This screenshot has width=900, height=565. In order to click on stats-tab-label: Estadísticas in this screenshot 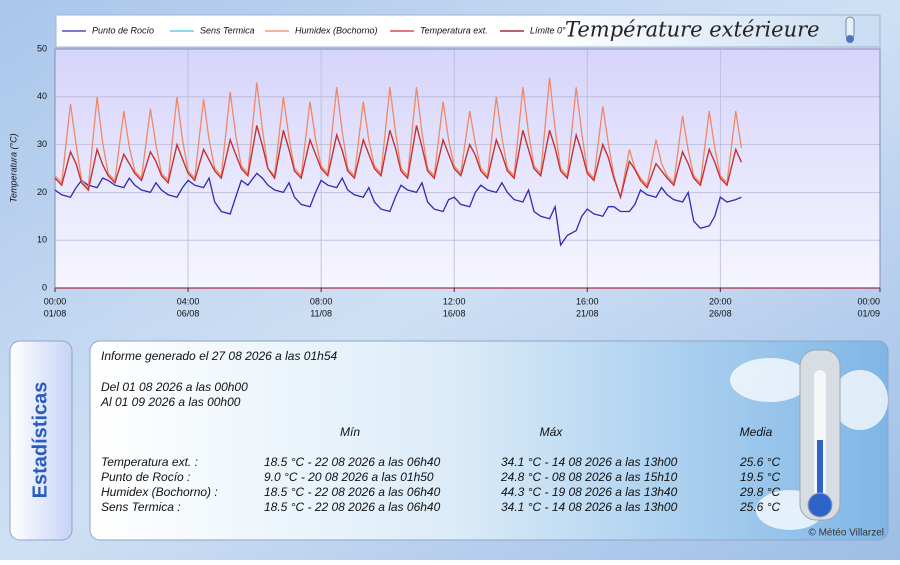, I will do `click(40, 440)`.